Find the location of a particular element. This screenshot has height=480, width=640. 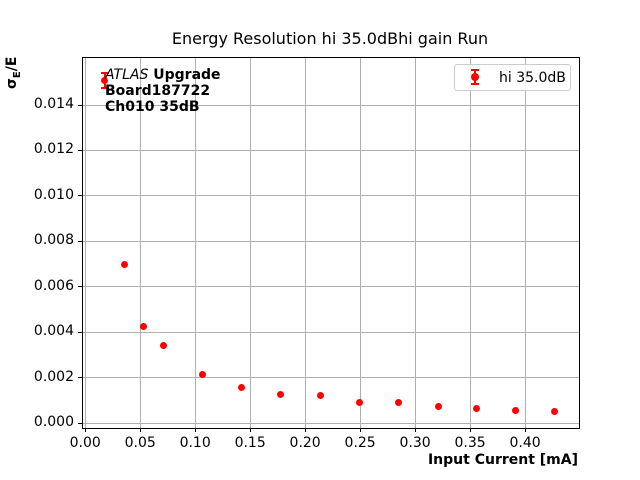

y-axis-label: σE/E is located at coordinates (13, 73).